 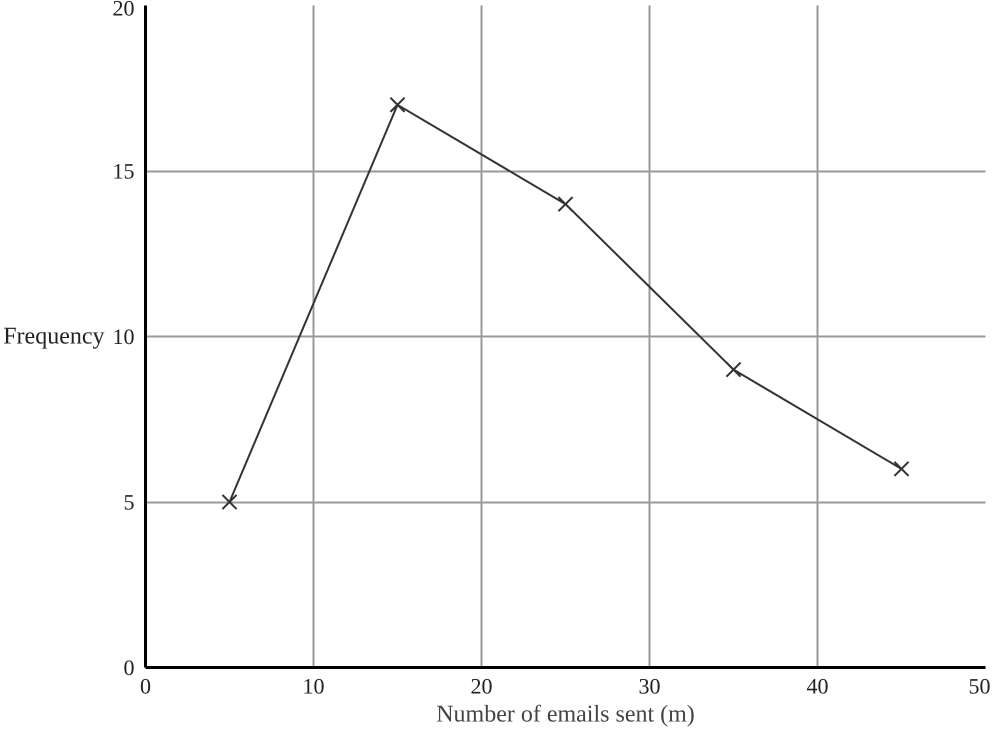 I want to click on x-tick-label: 40, so click(x=817, y=686).